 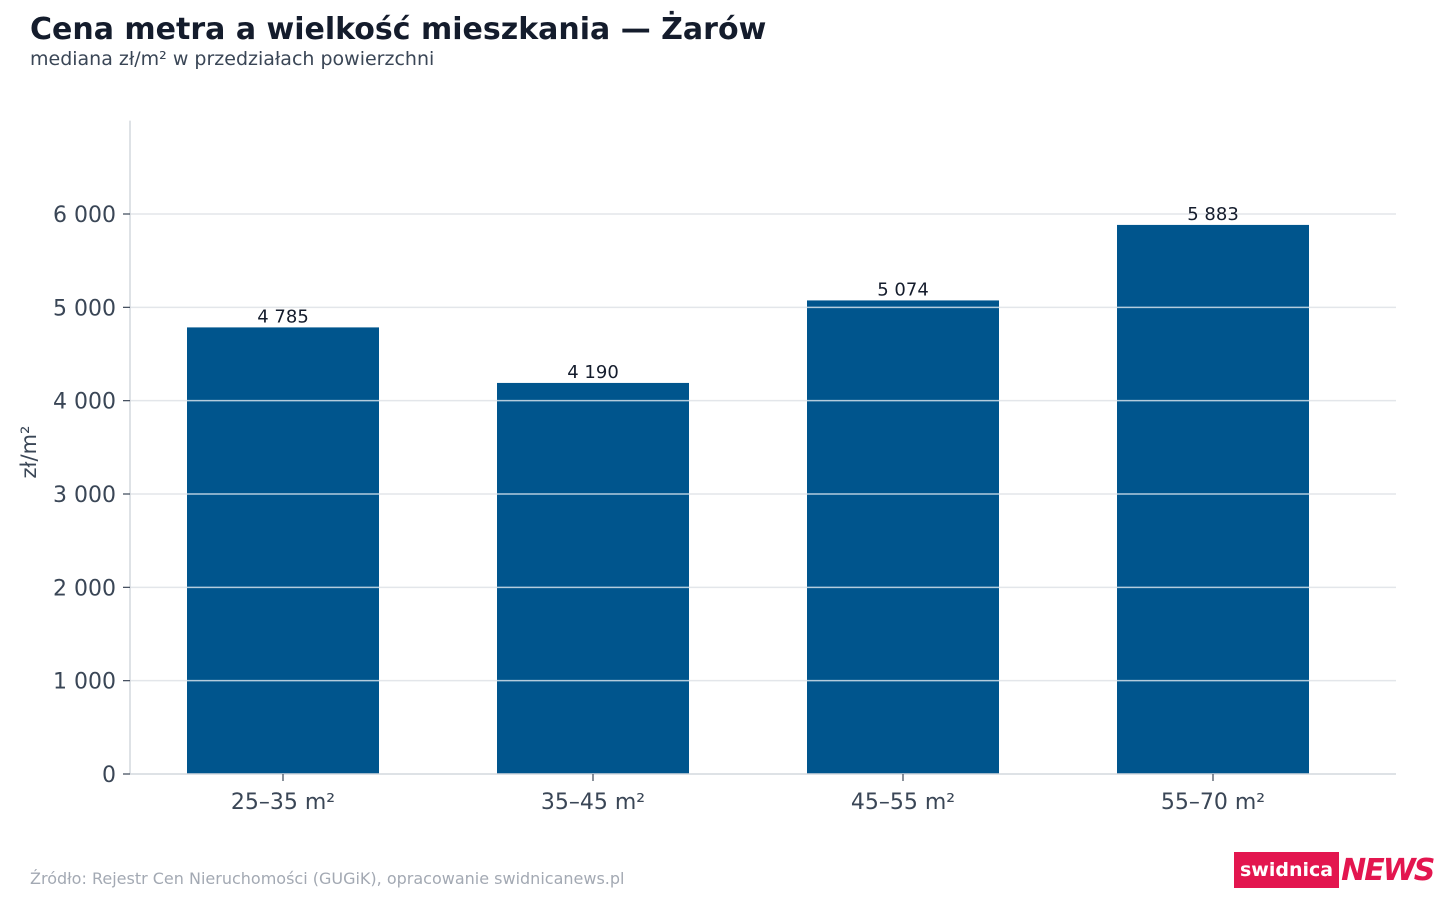 What do you see at coordinates (84, 682) in the screenshot?
I see `y-tick-label: 1 000` at bounding box center [84, 682].